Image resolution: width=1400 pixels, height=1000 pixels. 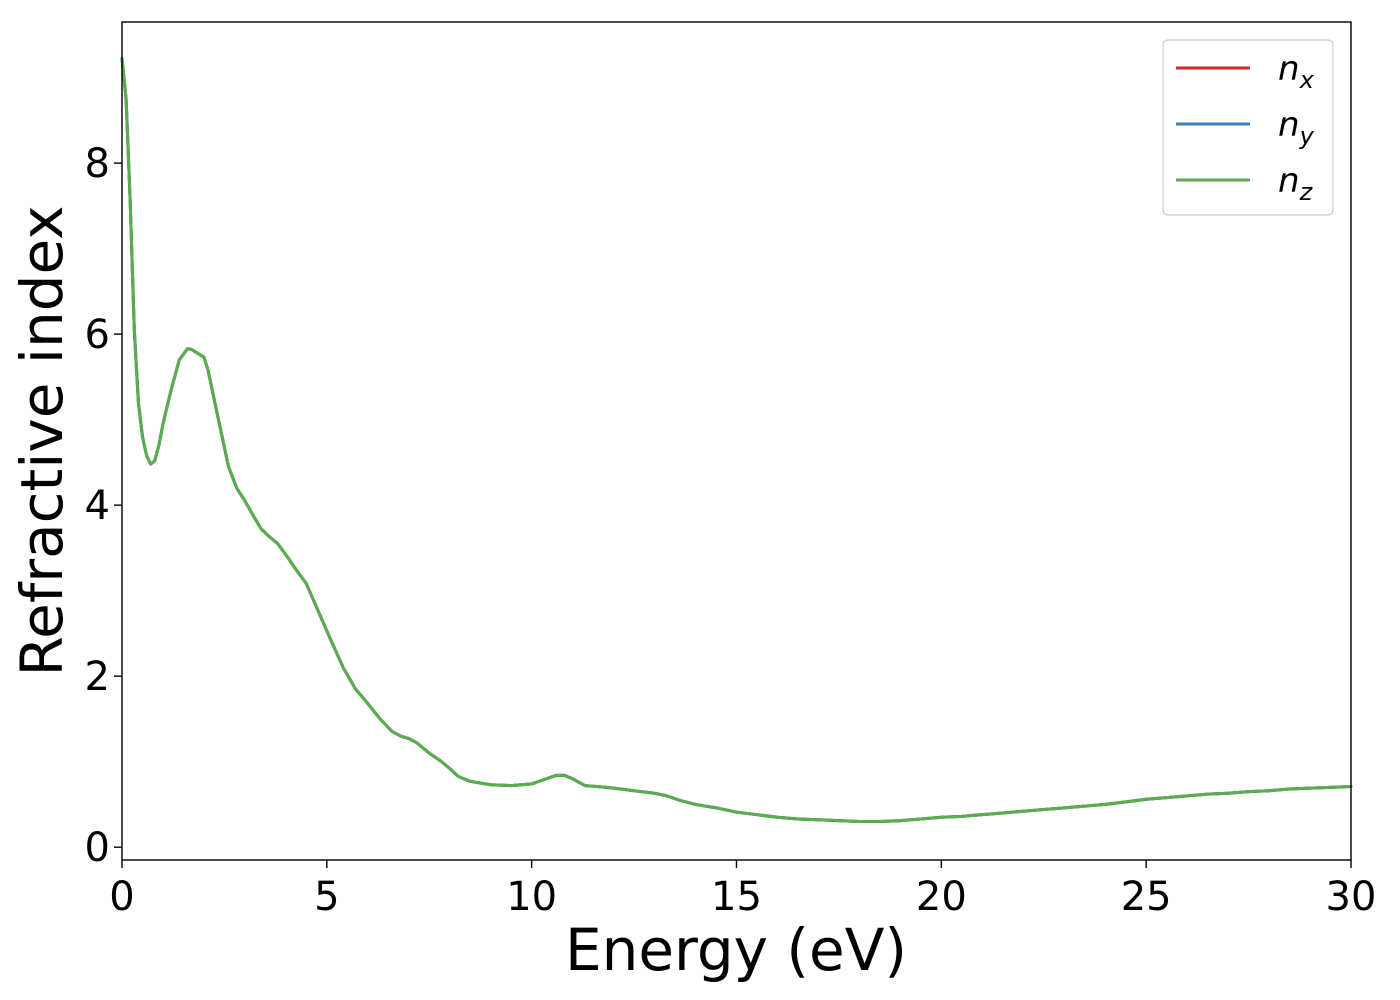 What do you see at coordinates (42, 440) in the screenshot?
I see `y-axis-title: Refractive index` at bounding box center [42, 440].